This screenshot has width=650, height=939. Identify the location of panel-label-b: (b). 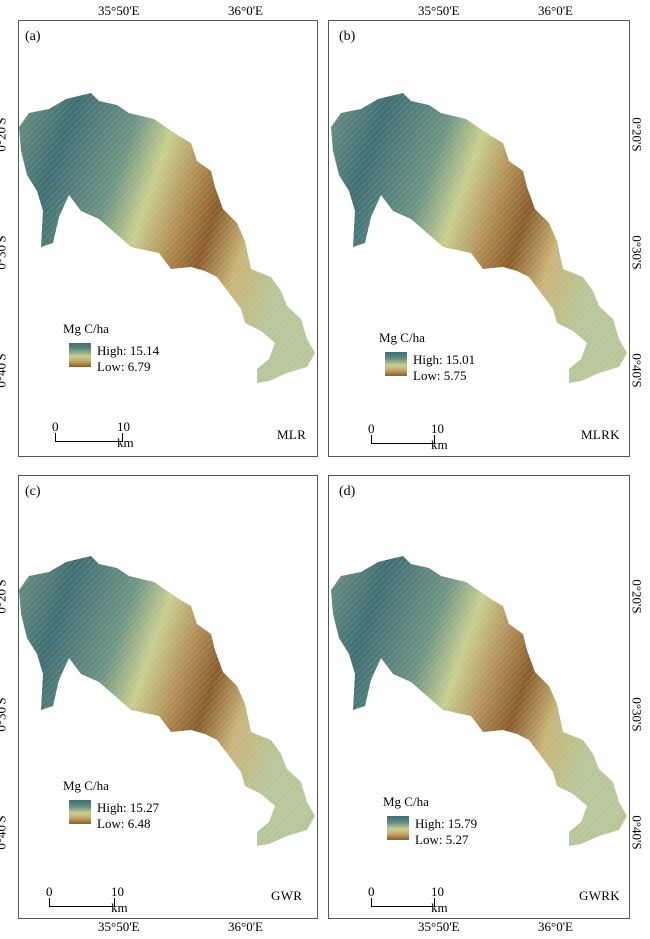
(347, 36).